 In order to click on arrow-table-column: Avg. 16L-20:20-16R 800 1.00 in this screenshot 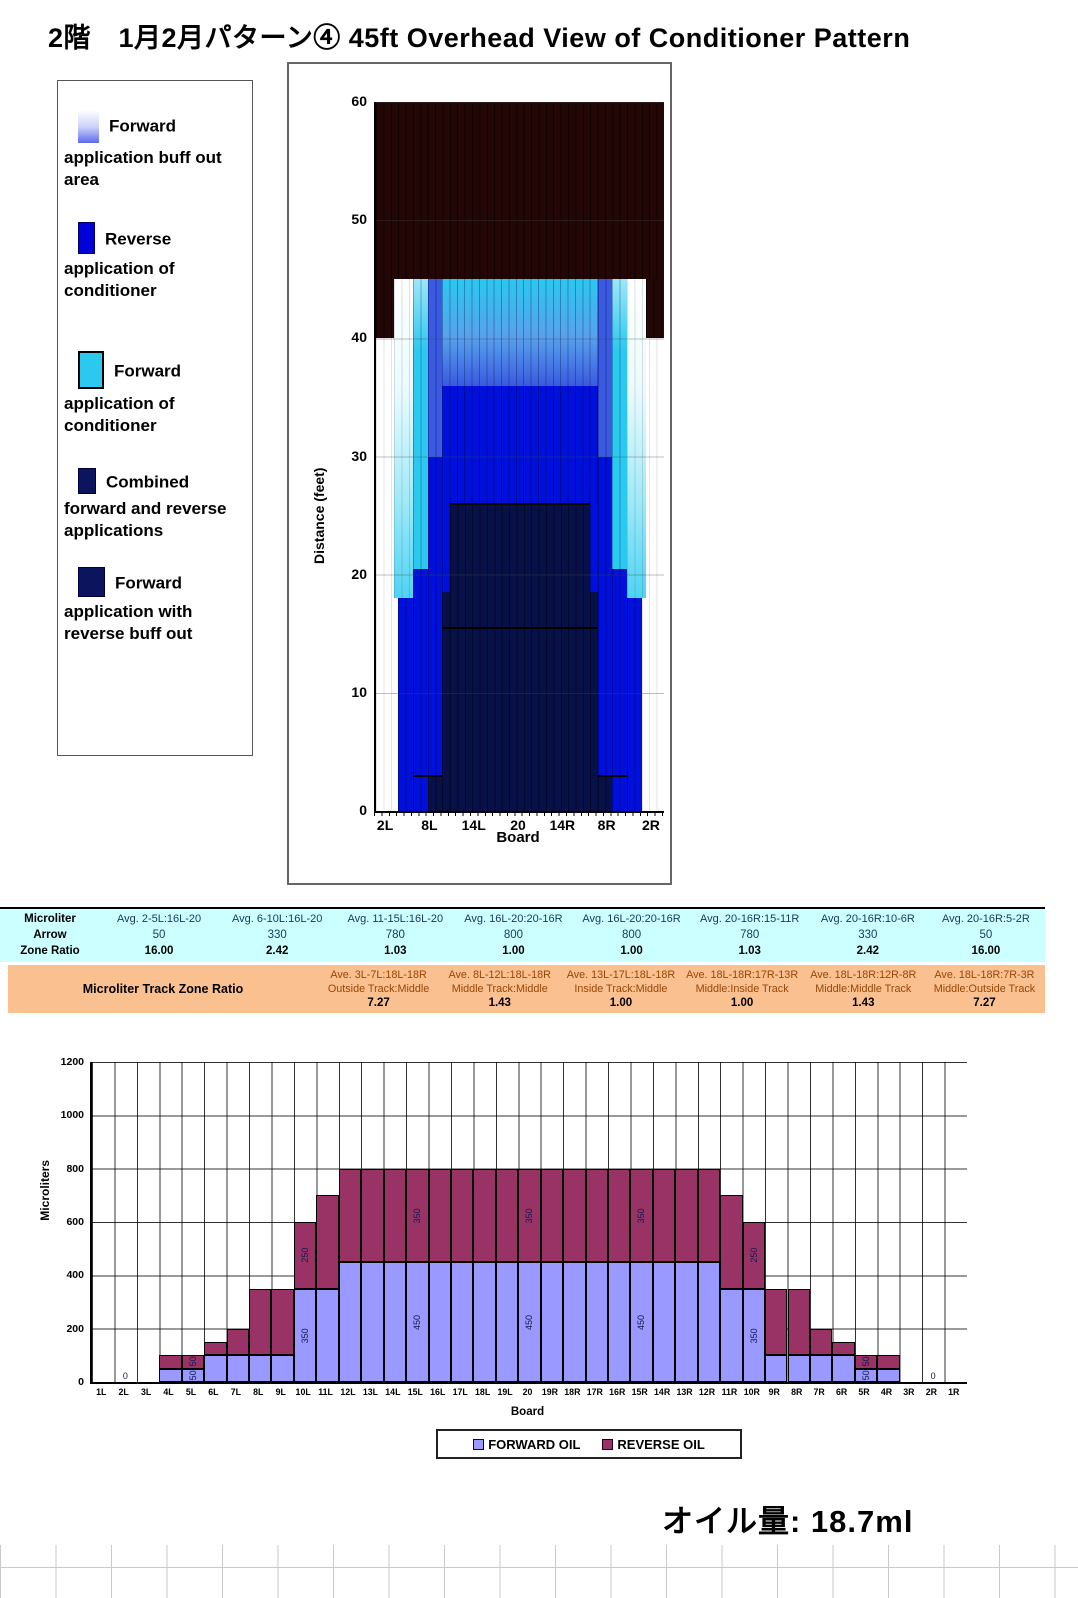, I will do `click(513, 935)`.